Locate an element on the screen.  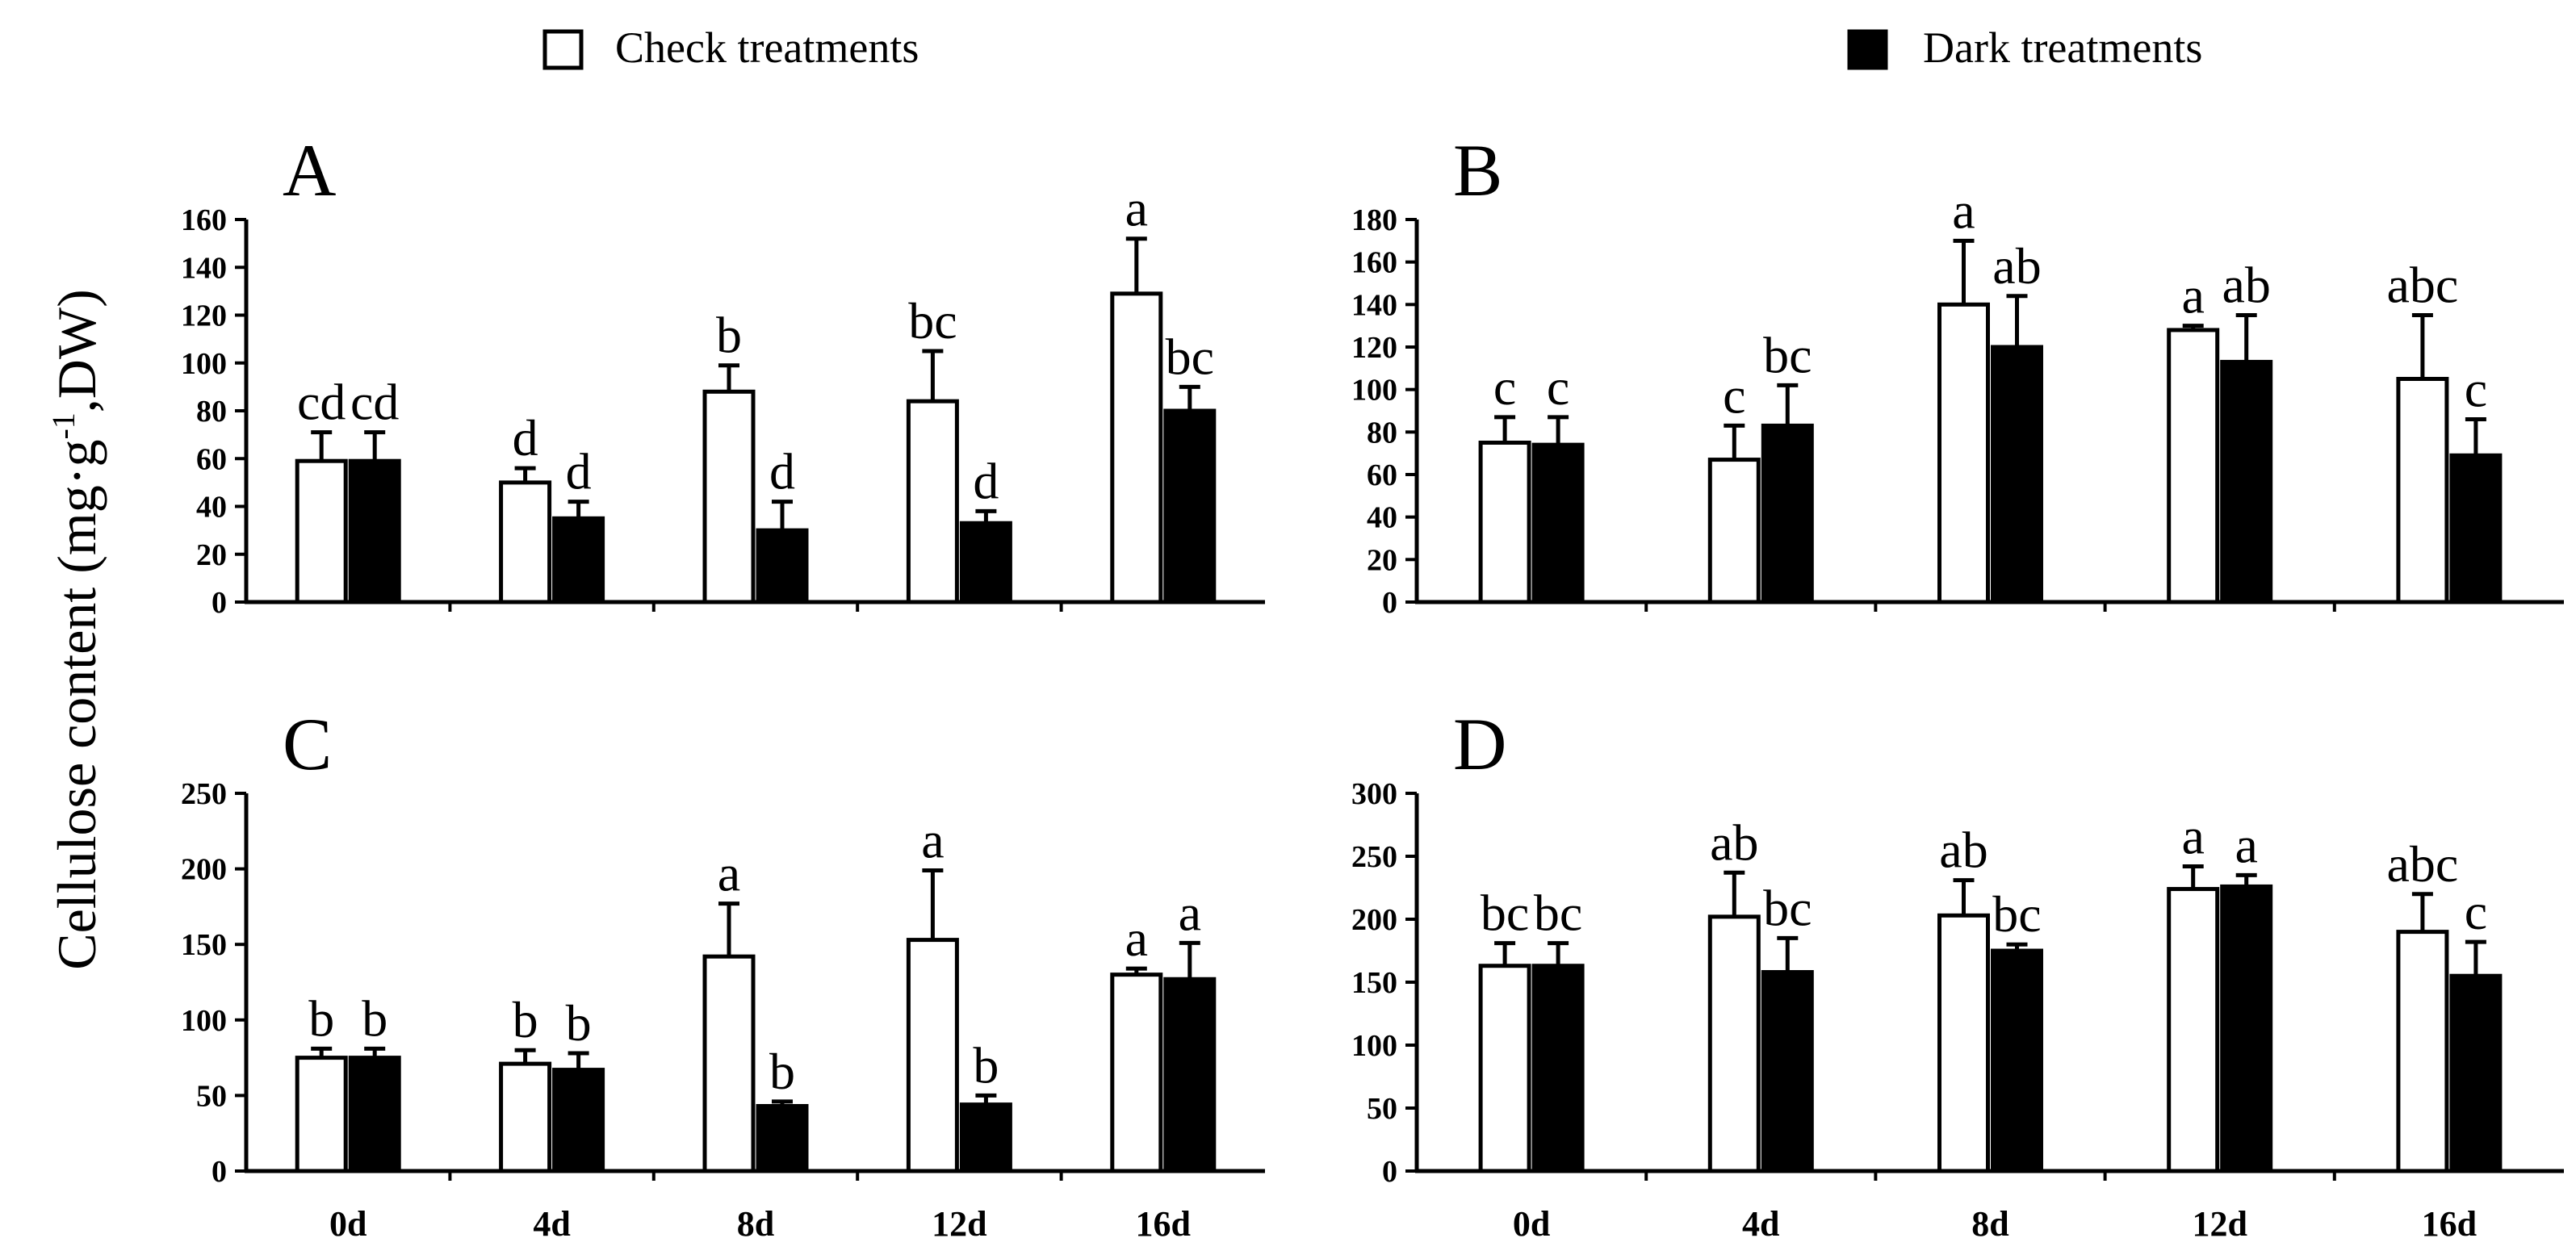
sig-label-a: bc is located at coordinates (1190, 357).